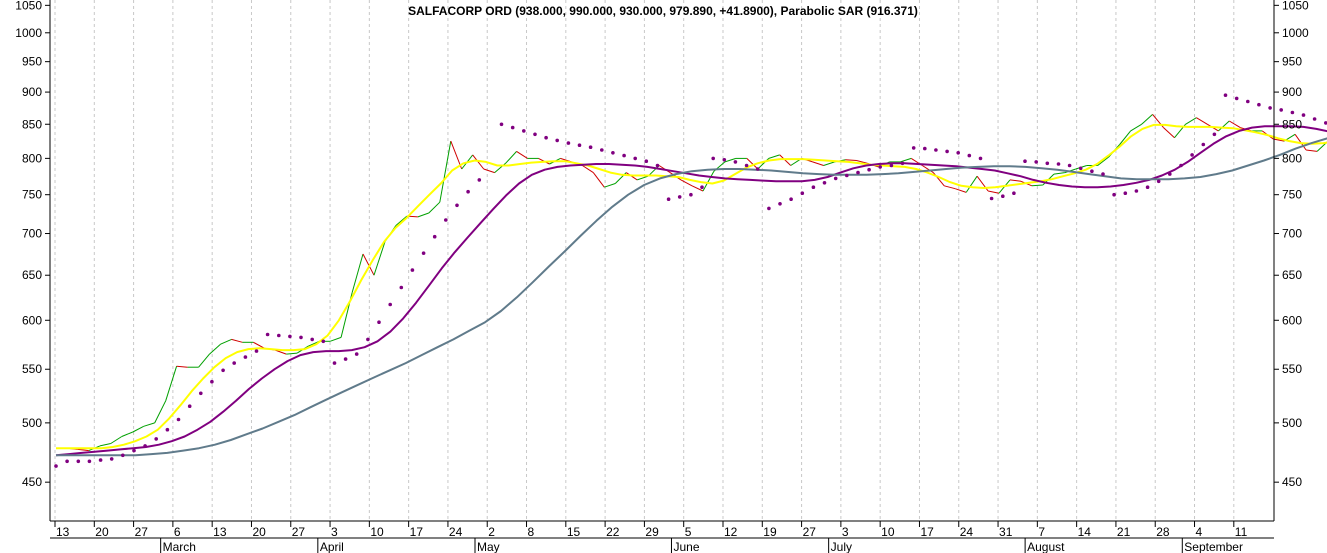 This screenshot has height=553, width=1327. What do you see at coordinates (1046, 546) in the screenshot?
I see `month-label: August` at bounding box center [1046, 546].